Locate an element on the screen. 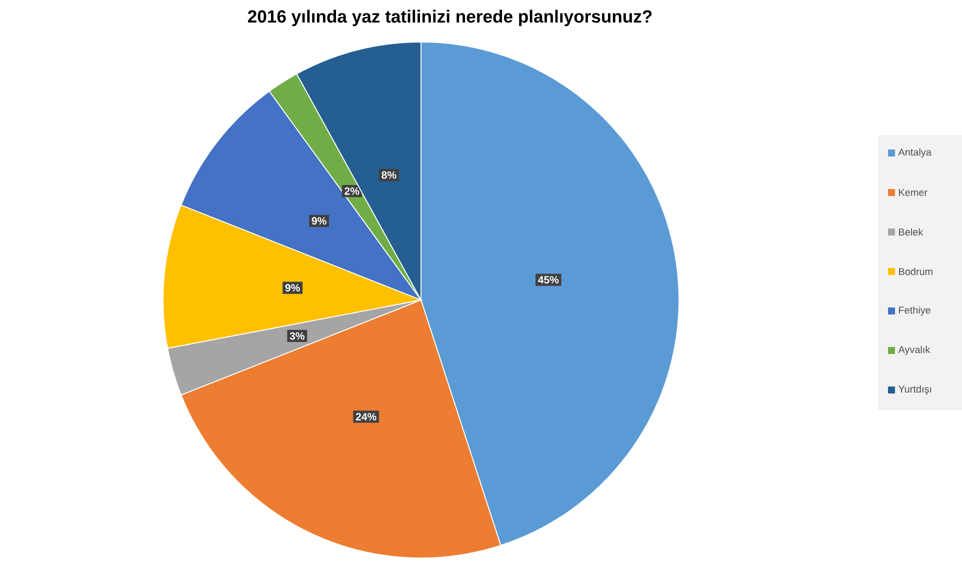 Image resolution: width=962 pixels, height=570 pixels. legend-label: Kemer is located at coordinates (913, 192).